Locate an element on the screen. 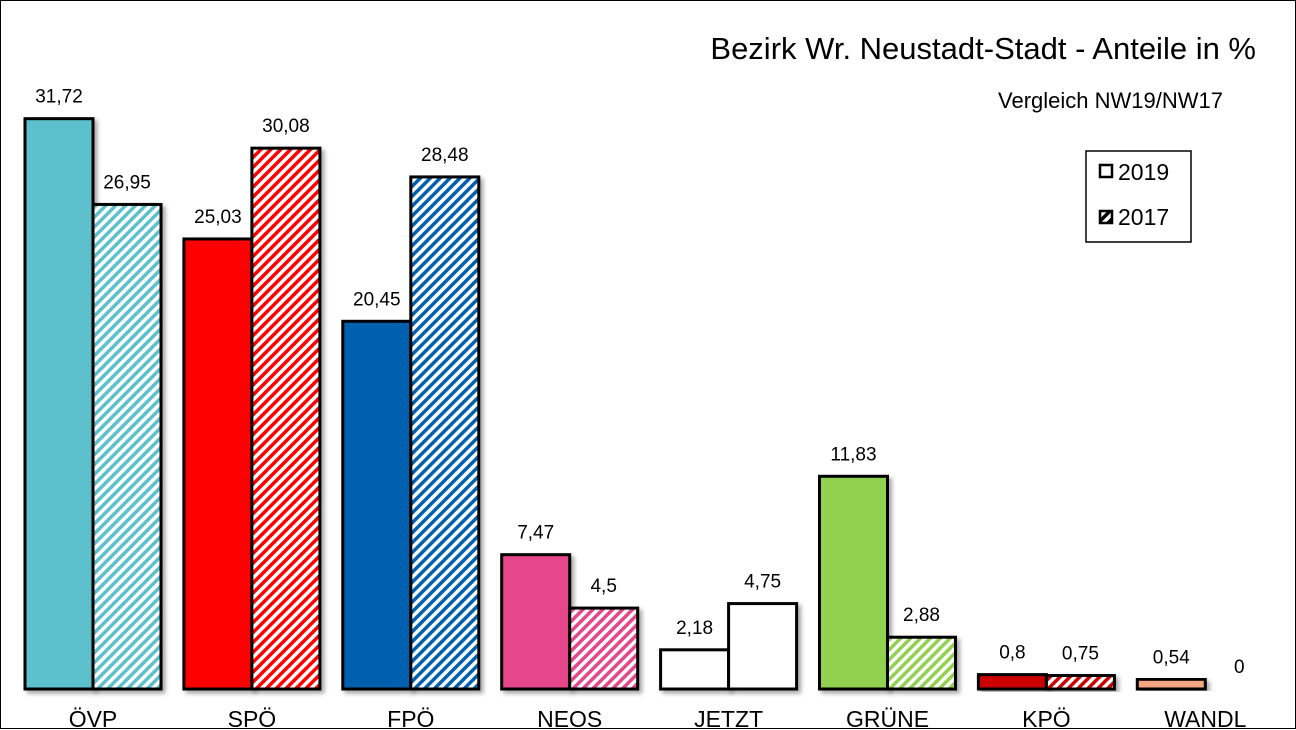 The image size is (1296, 730). category-label: FPÖ is located at coordinates (410, 718).